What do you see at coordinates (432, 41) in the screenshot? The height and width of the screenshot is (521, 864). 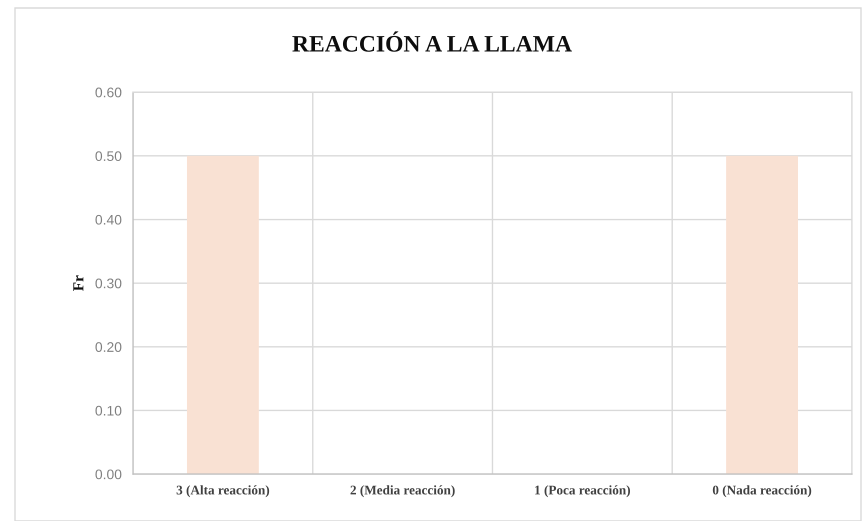 I see `chart-title: REACCIÓN A LA LLAMA` at bounding box center [432, 41].